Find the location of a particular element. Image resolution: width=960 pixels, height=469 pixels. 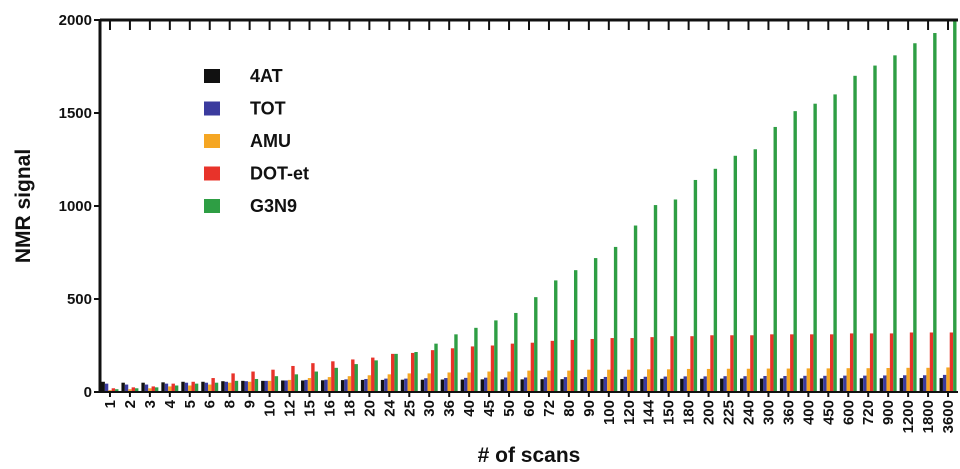

x-tick-label: 180 is located at coordinates (689, 412).